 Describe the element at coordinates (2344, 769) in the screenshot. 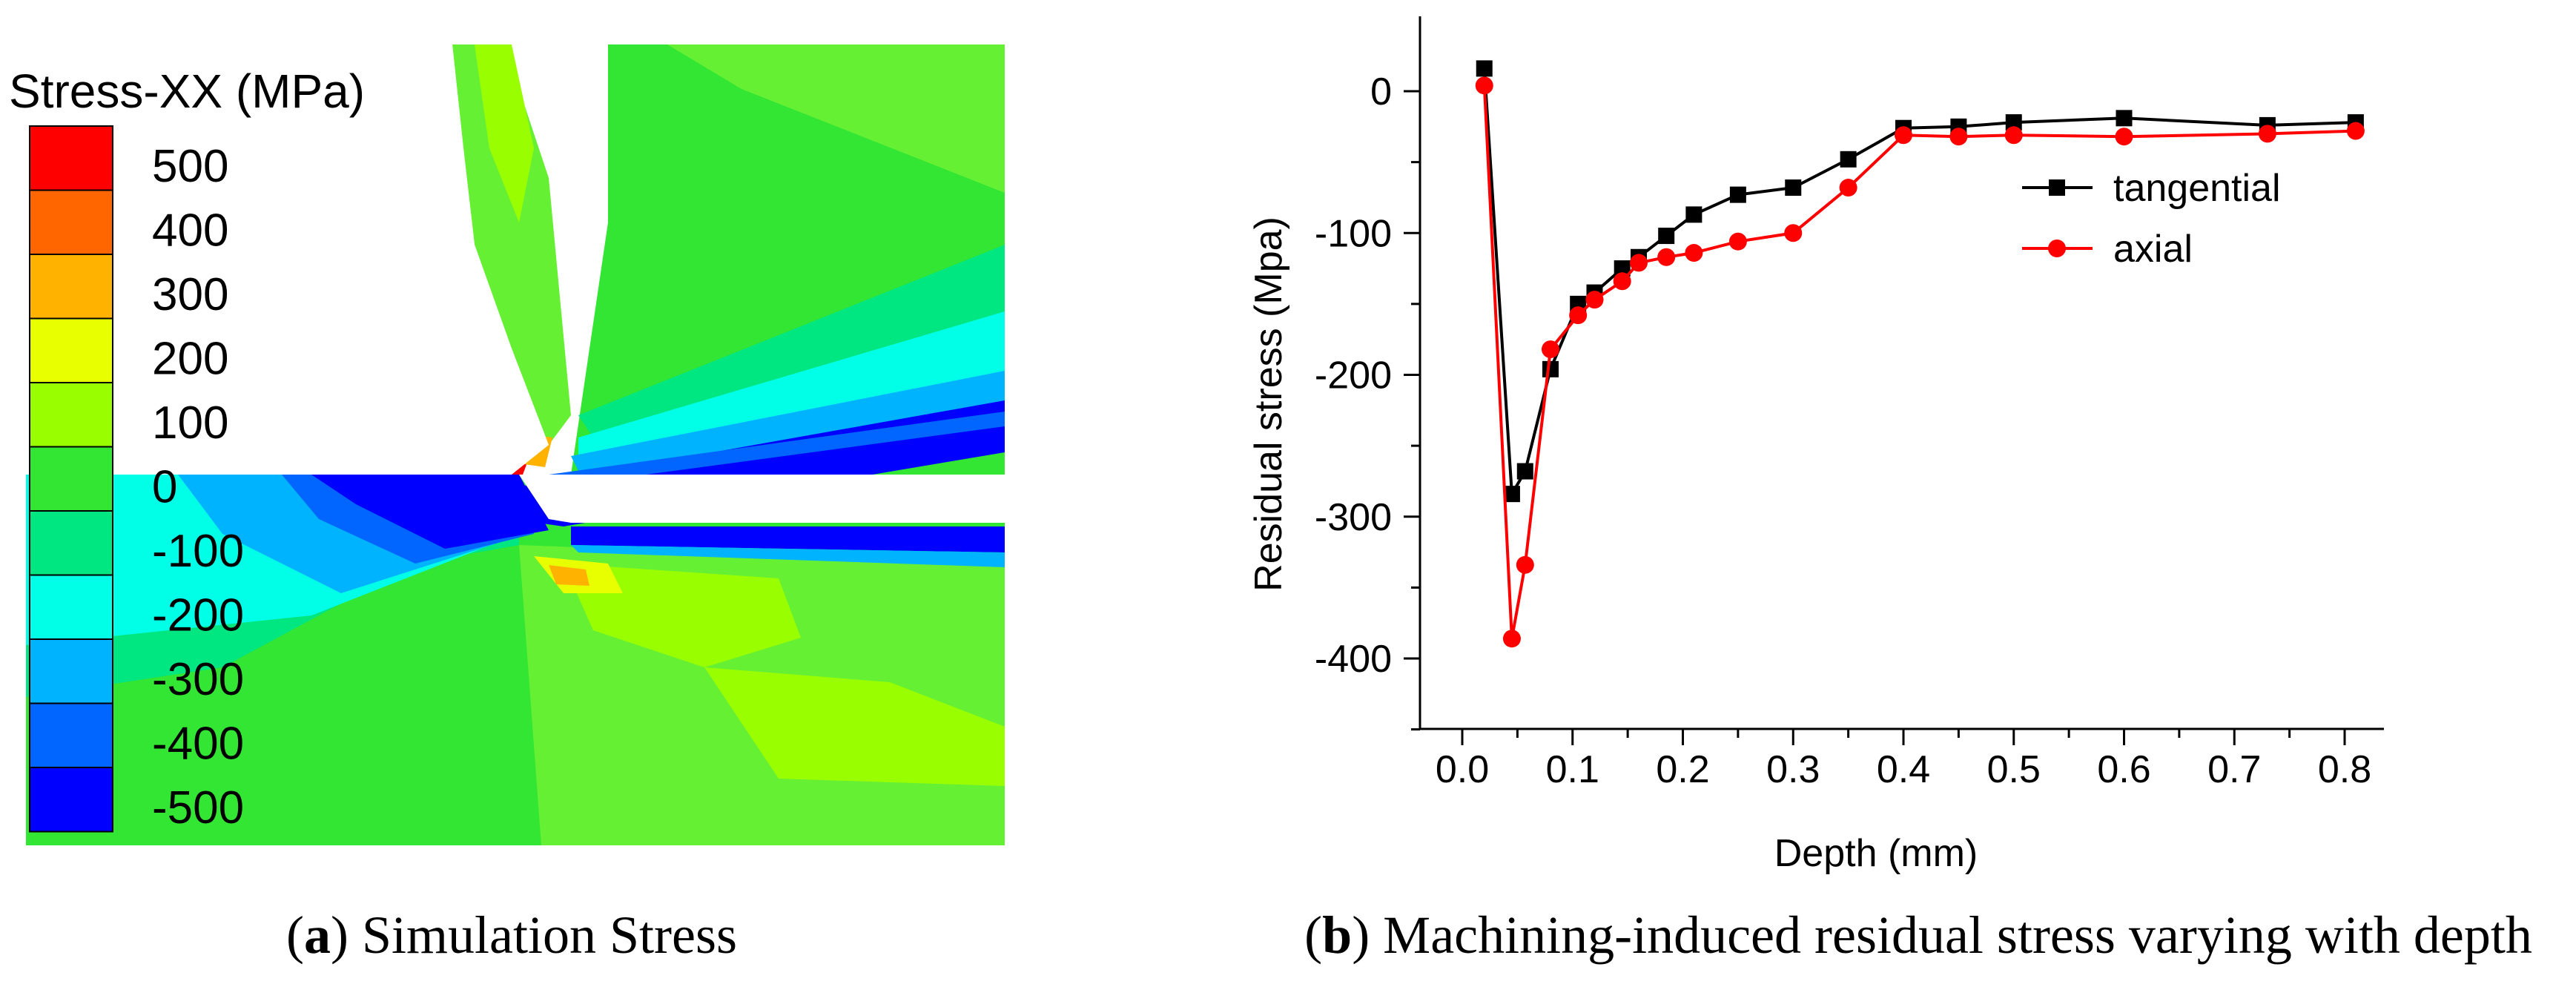

I see `x-tick-label: 0.8` at that location.